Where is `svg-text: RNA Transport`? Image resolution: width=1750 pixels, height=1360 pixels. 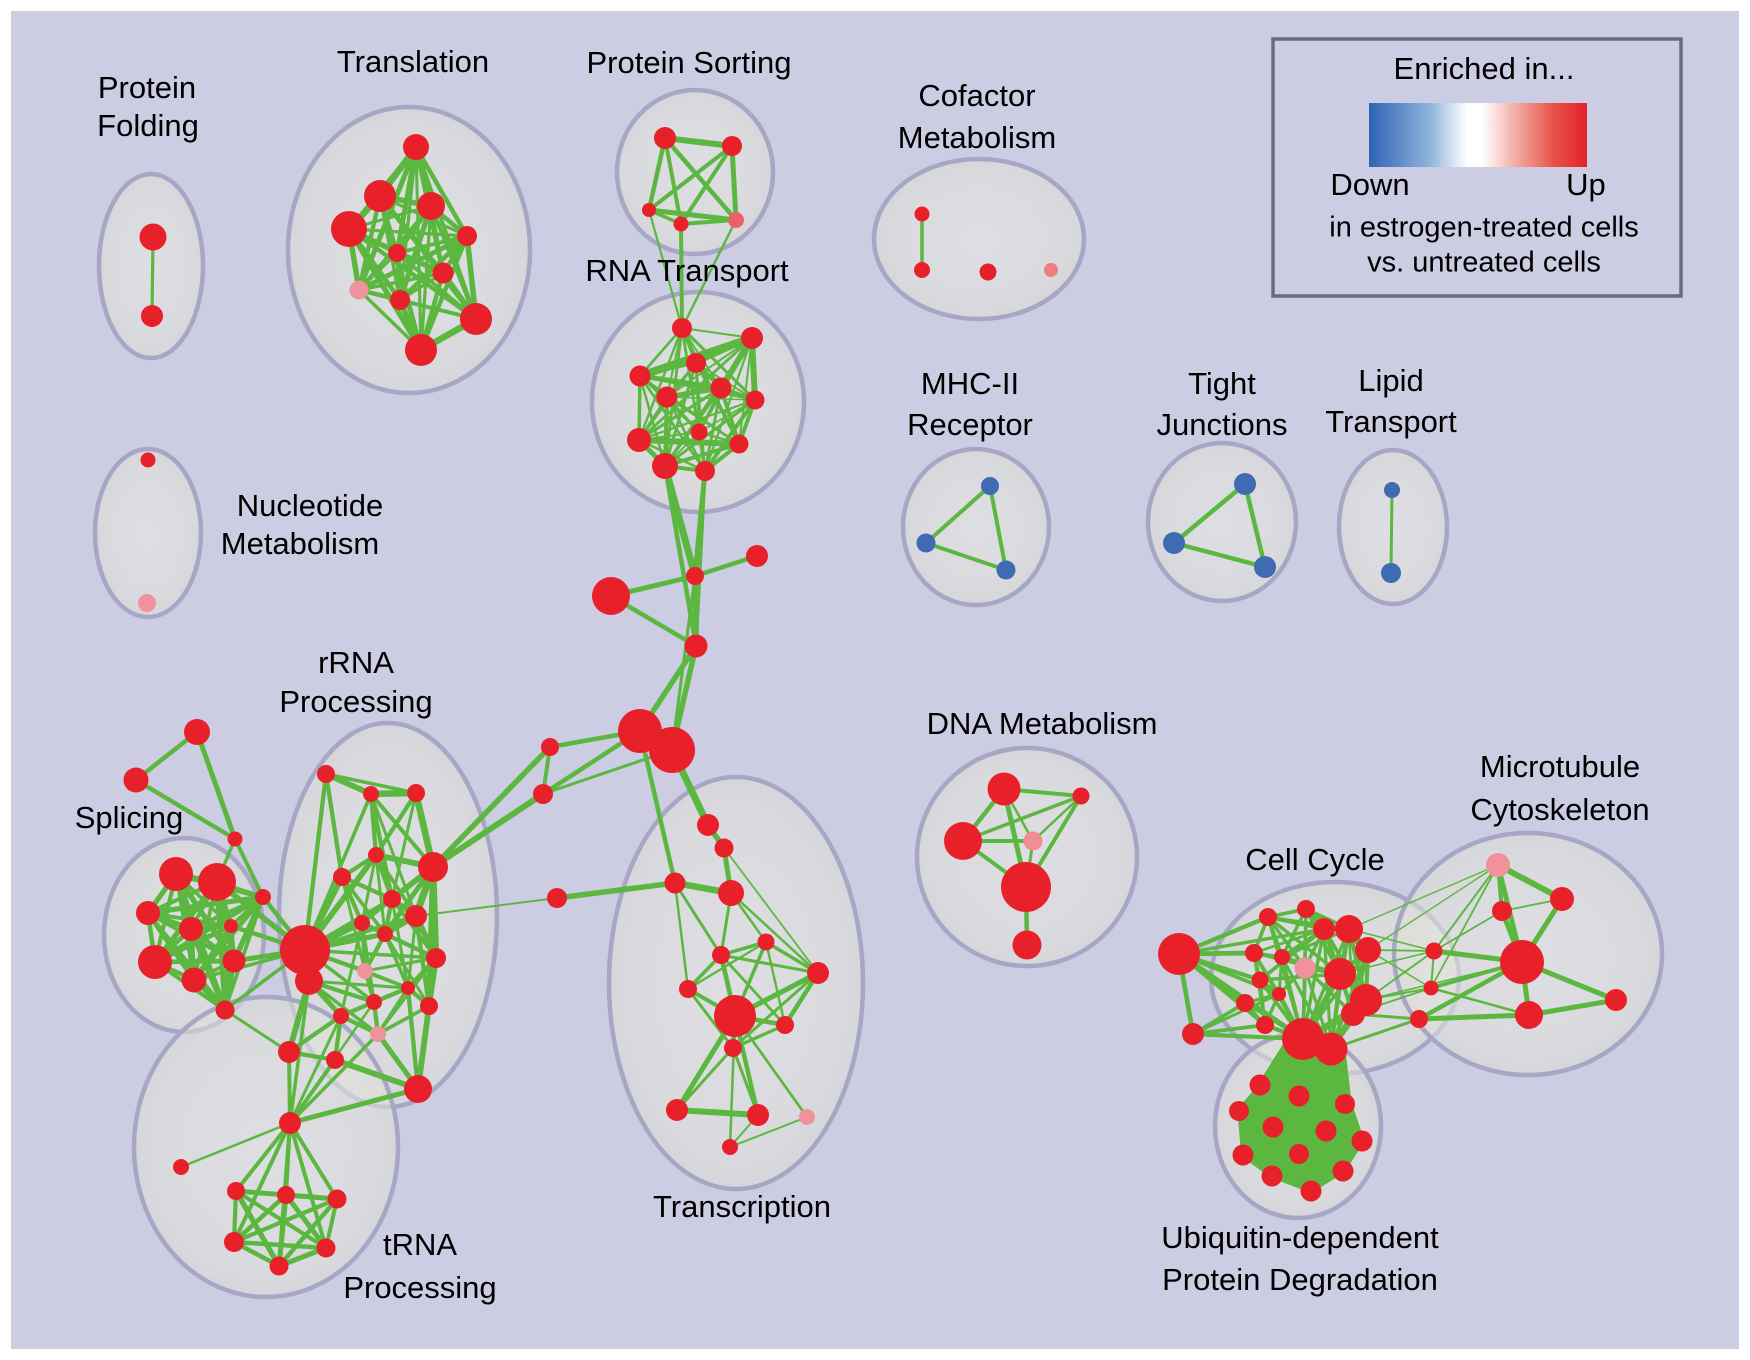
svg-text: RNA Transport is located at coordinates (687, 270).